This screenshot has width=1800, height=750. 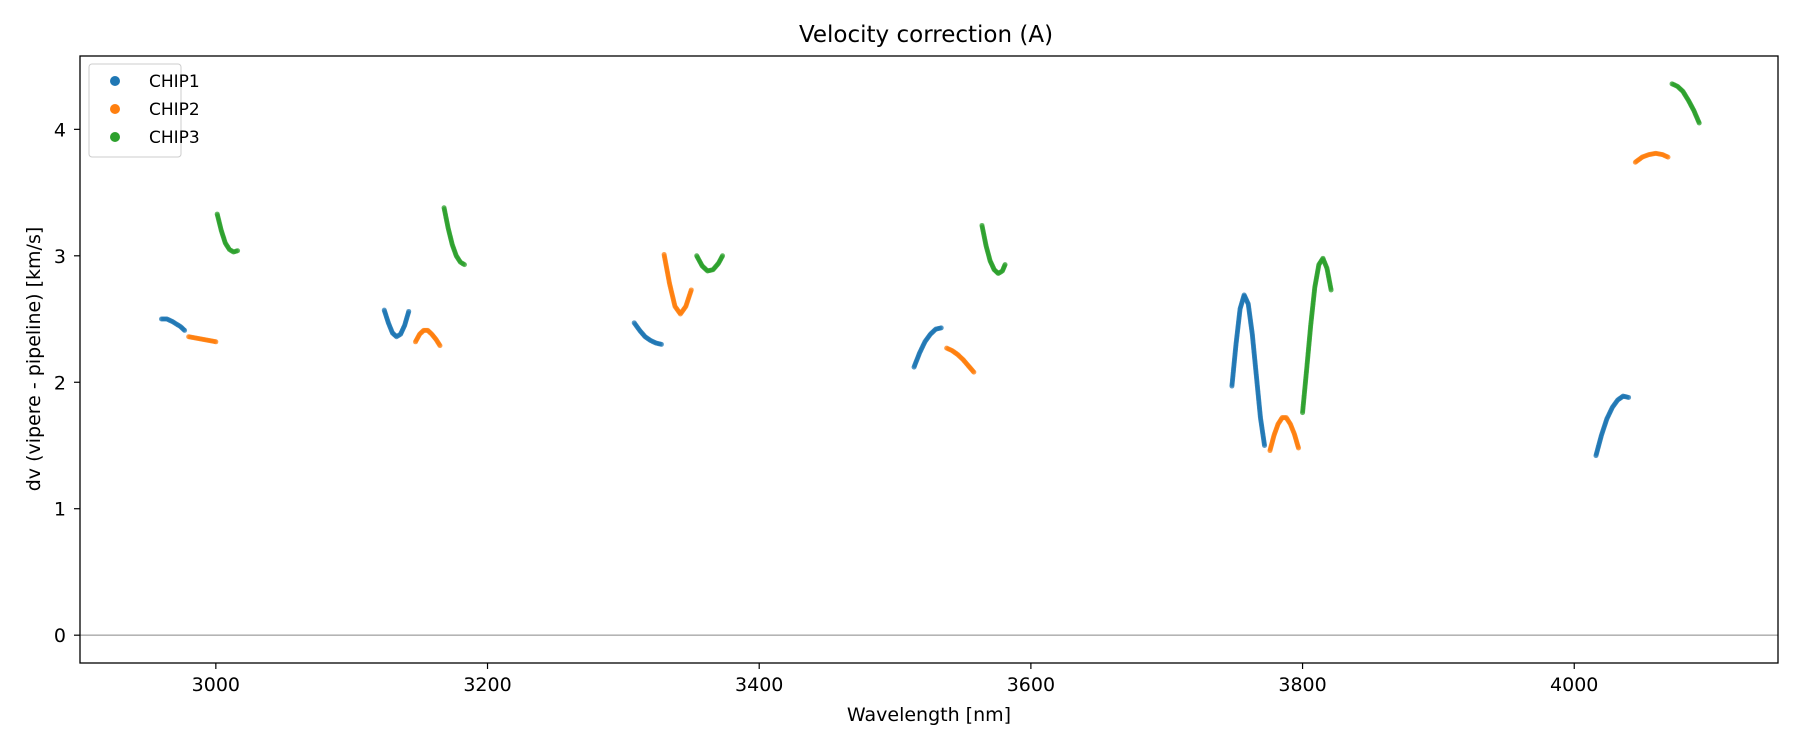 I want to click on legend: CHIP1 CHIP2 CHIP3, so click(x=144, y=110).